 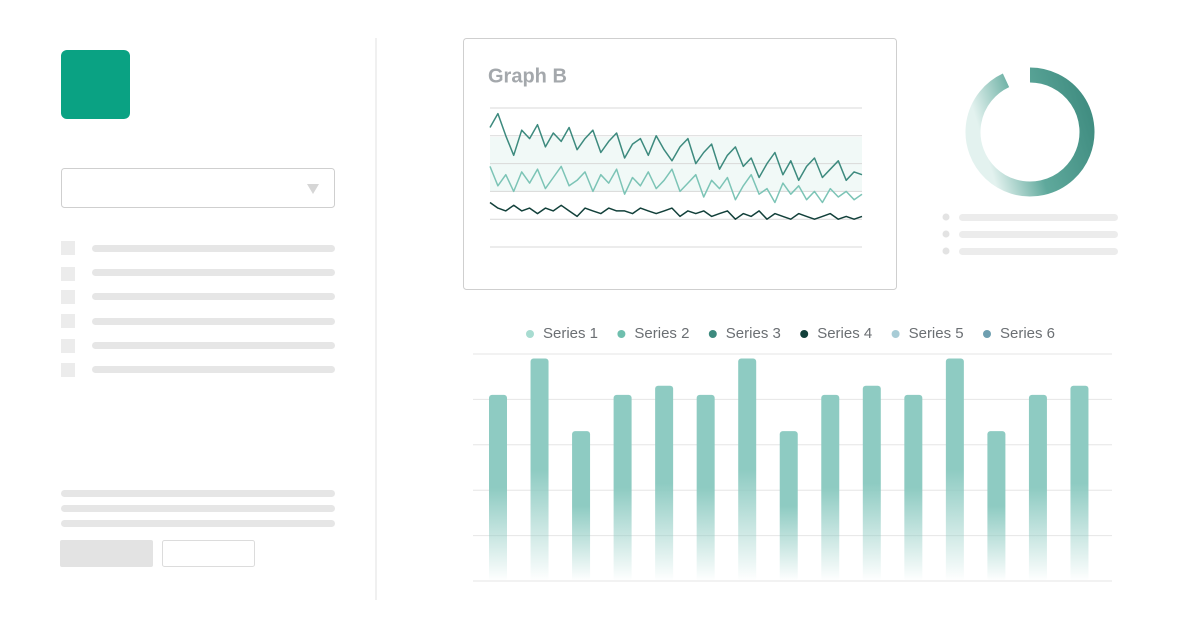 I want to click on donut, so click(x=1030, y=132).